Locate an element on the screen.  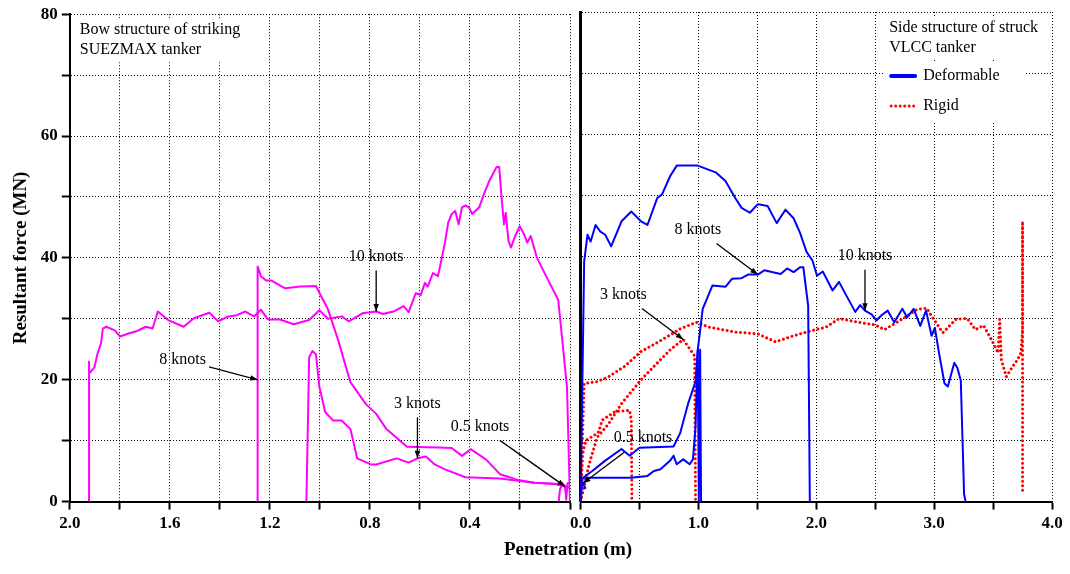
x-tick-label: 1.0 is located at coordinates (698, 523).